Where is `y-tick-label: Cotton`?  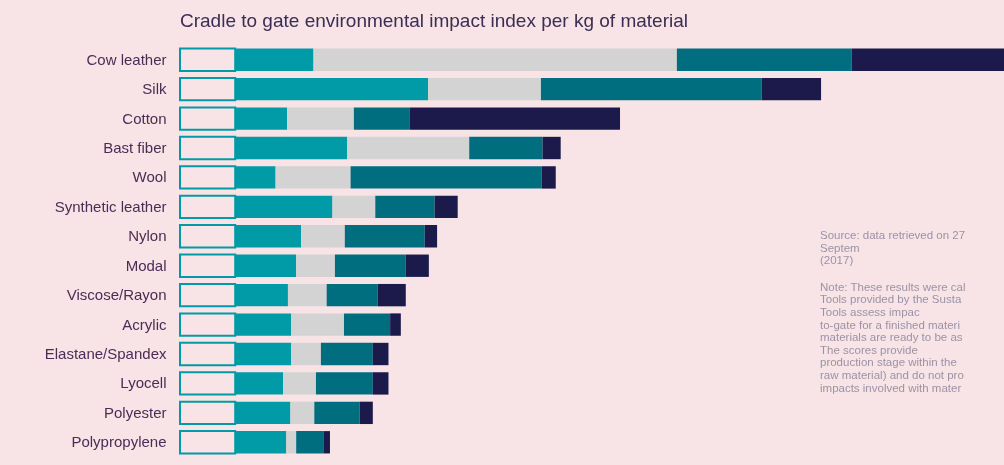
y-tick-label: Cotton is located at coordinates (144, 118).